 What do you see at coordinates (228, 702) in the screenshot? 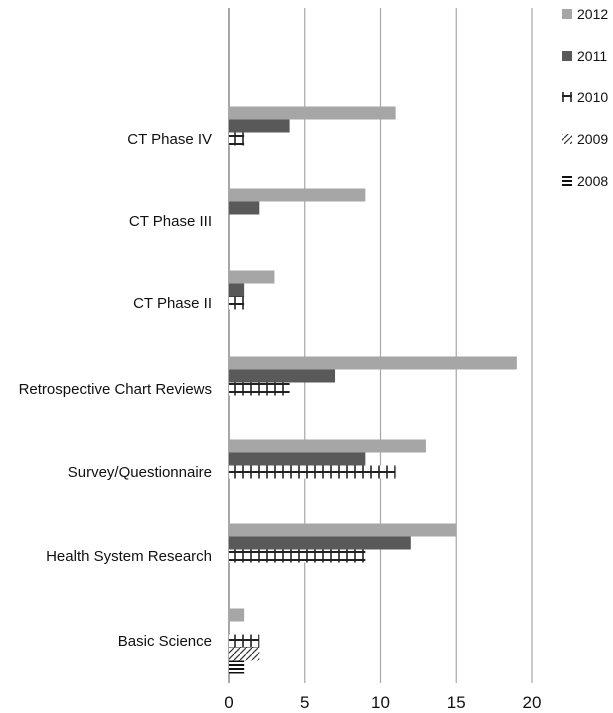
I see `x-tick-label-0: 0` at bounding box center [228, 702].